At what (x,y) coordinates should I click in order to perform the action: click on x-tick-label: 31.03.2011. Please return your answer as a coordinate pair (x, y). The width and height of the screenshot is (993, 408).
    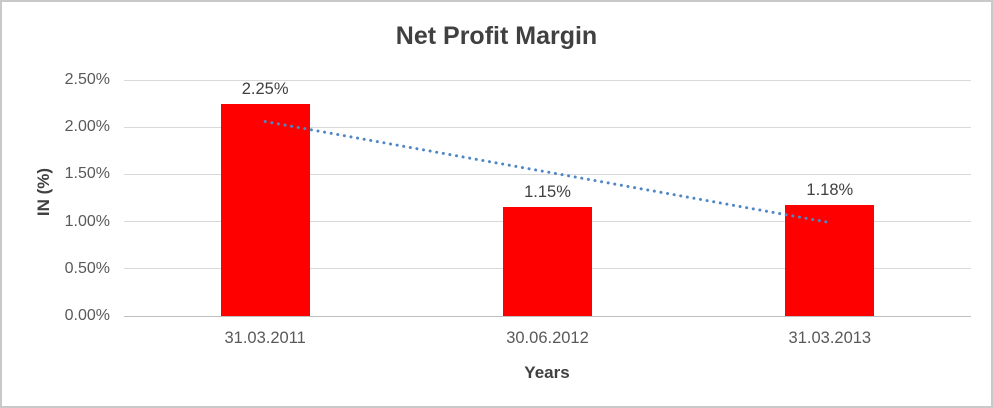
    Looking at the image, I should click on (265, 338).